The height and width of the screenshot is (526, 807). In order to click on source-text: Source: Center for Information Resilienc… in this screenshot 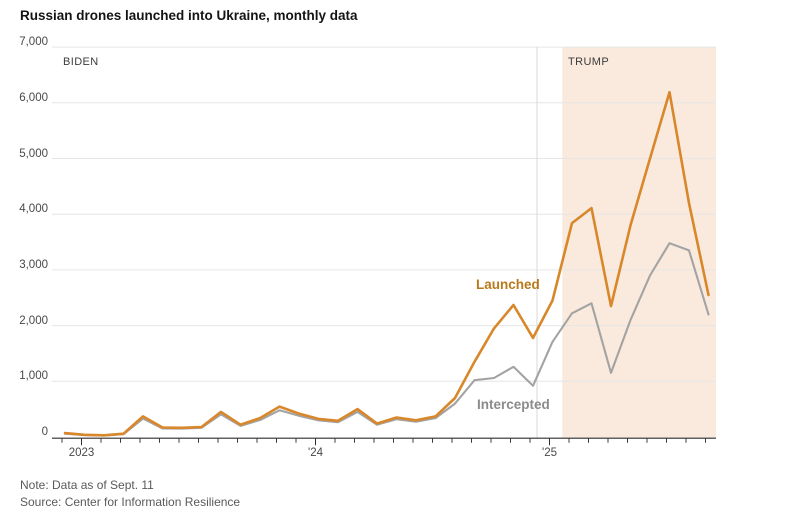, I will do `click(130, 502)`.